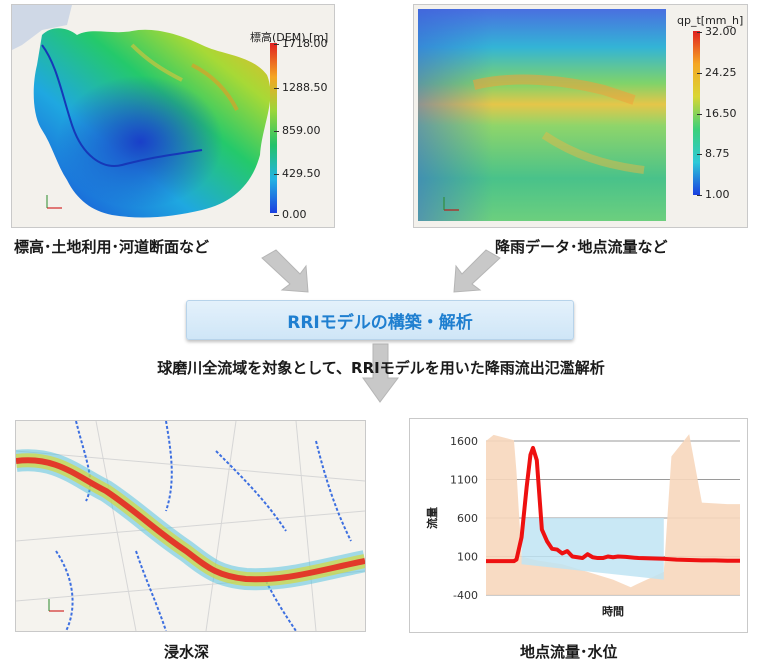  Describe the element at coordinates (290, 214) in the screenshot. I see `elevation-tick: 0.00` at that location.